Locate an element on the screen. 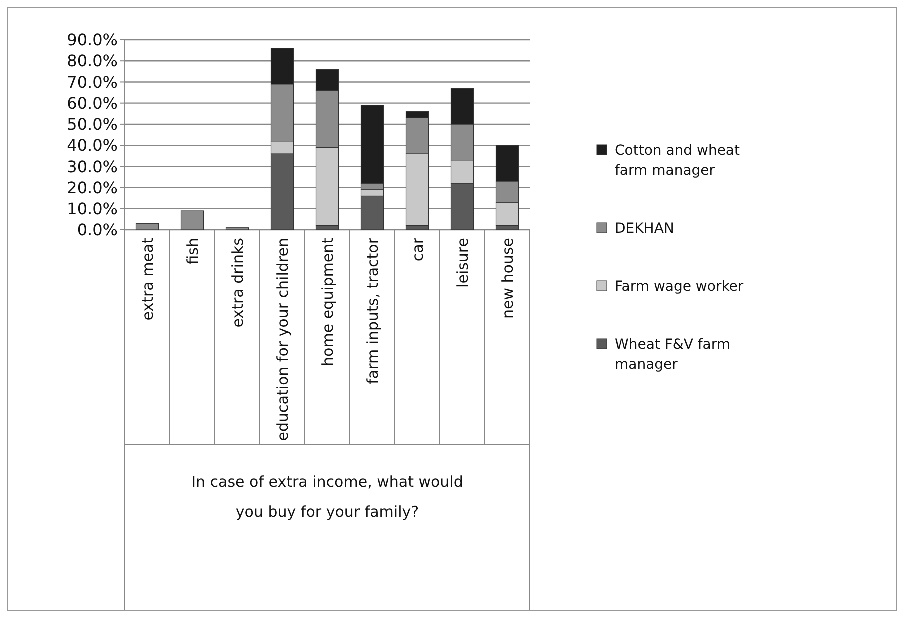  x-tick-label: new house is located at coordinates (507, 279).